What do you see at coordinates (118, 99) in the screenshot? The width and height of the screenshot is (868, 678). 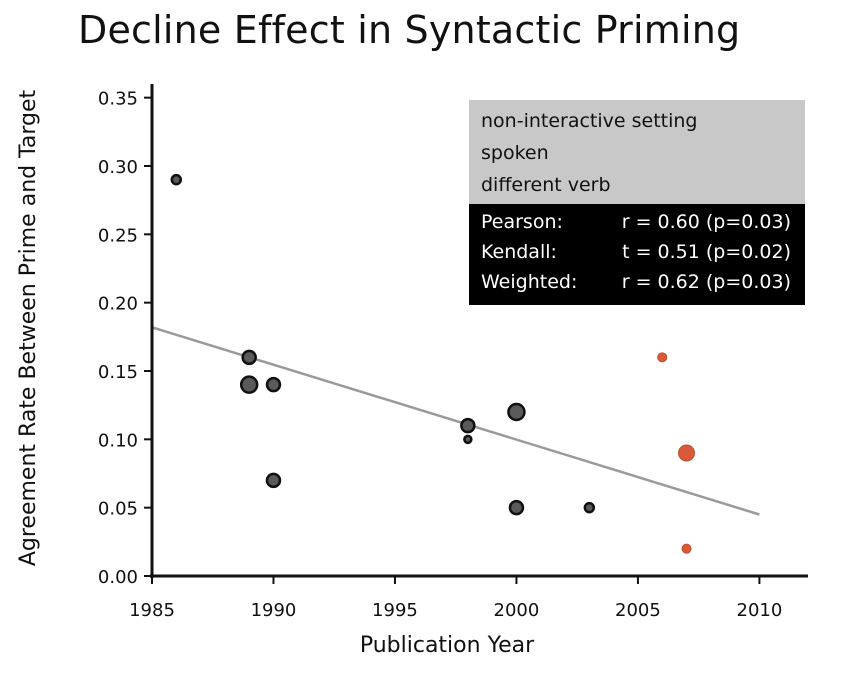 I see `y-tick-label: 0.35` at bounding box center [118, 99].